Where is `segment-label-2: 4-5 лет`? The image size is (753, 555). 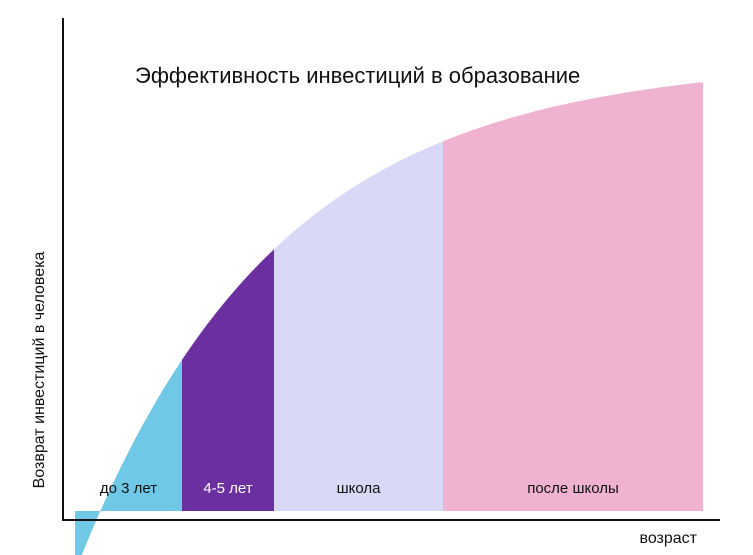
segment-label-2: 4-5 лет is located at coordinates (227, 488).